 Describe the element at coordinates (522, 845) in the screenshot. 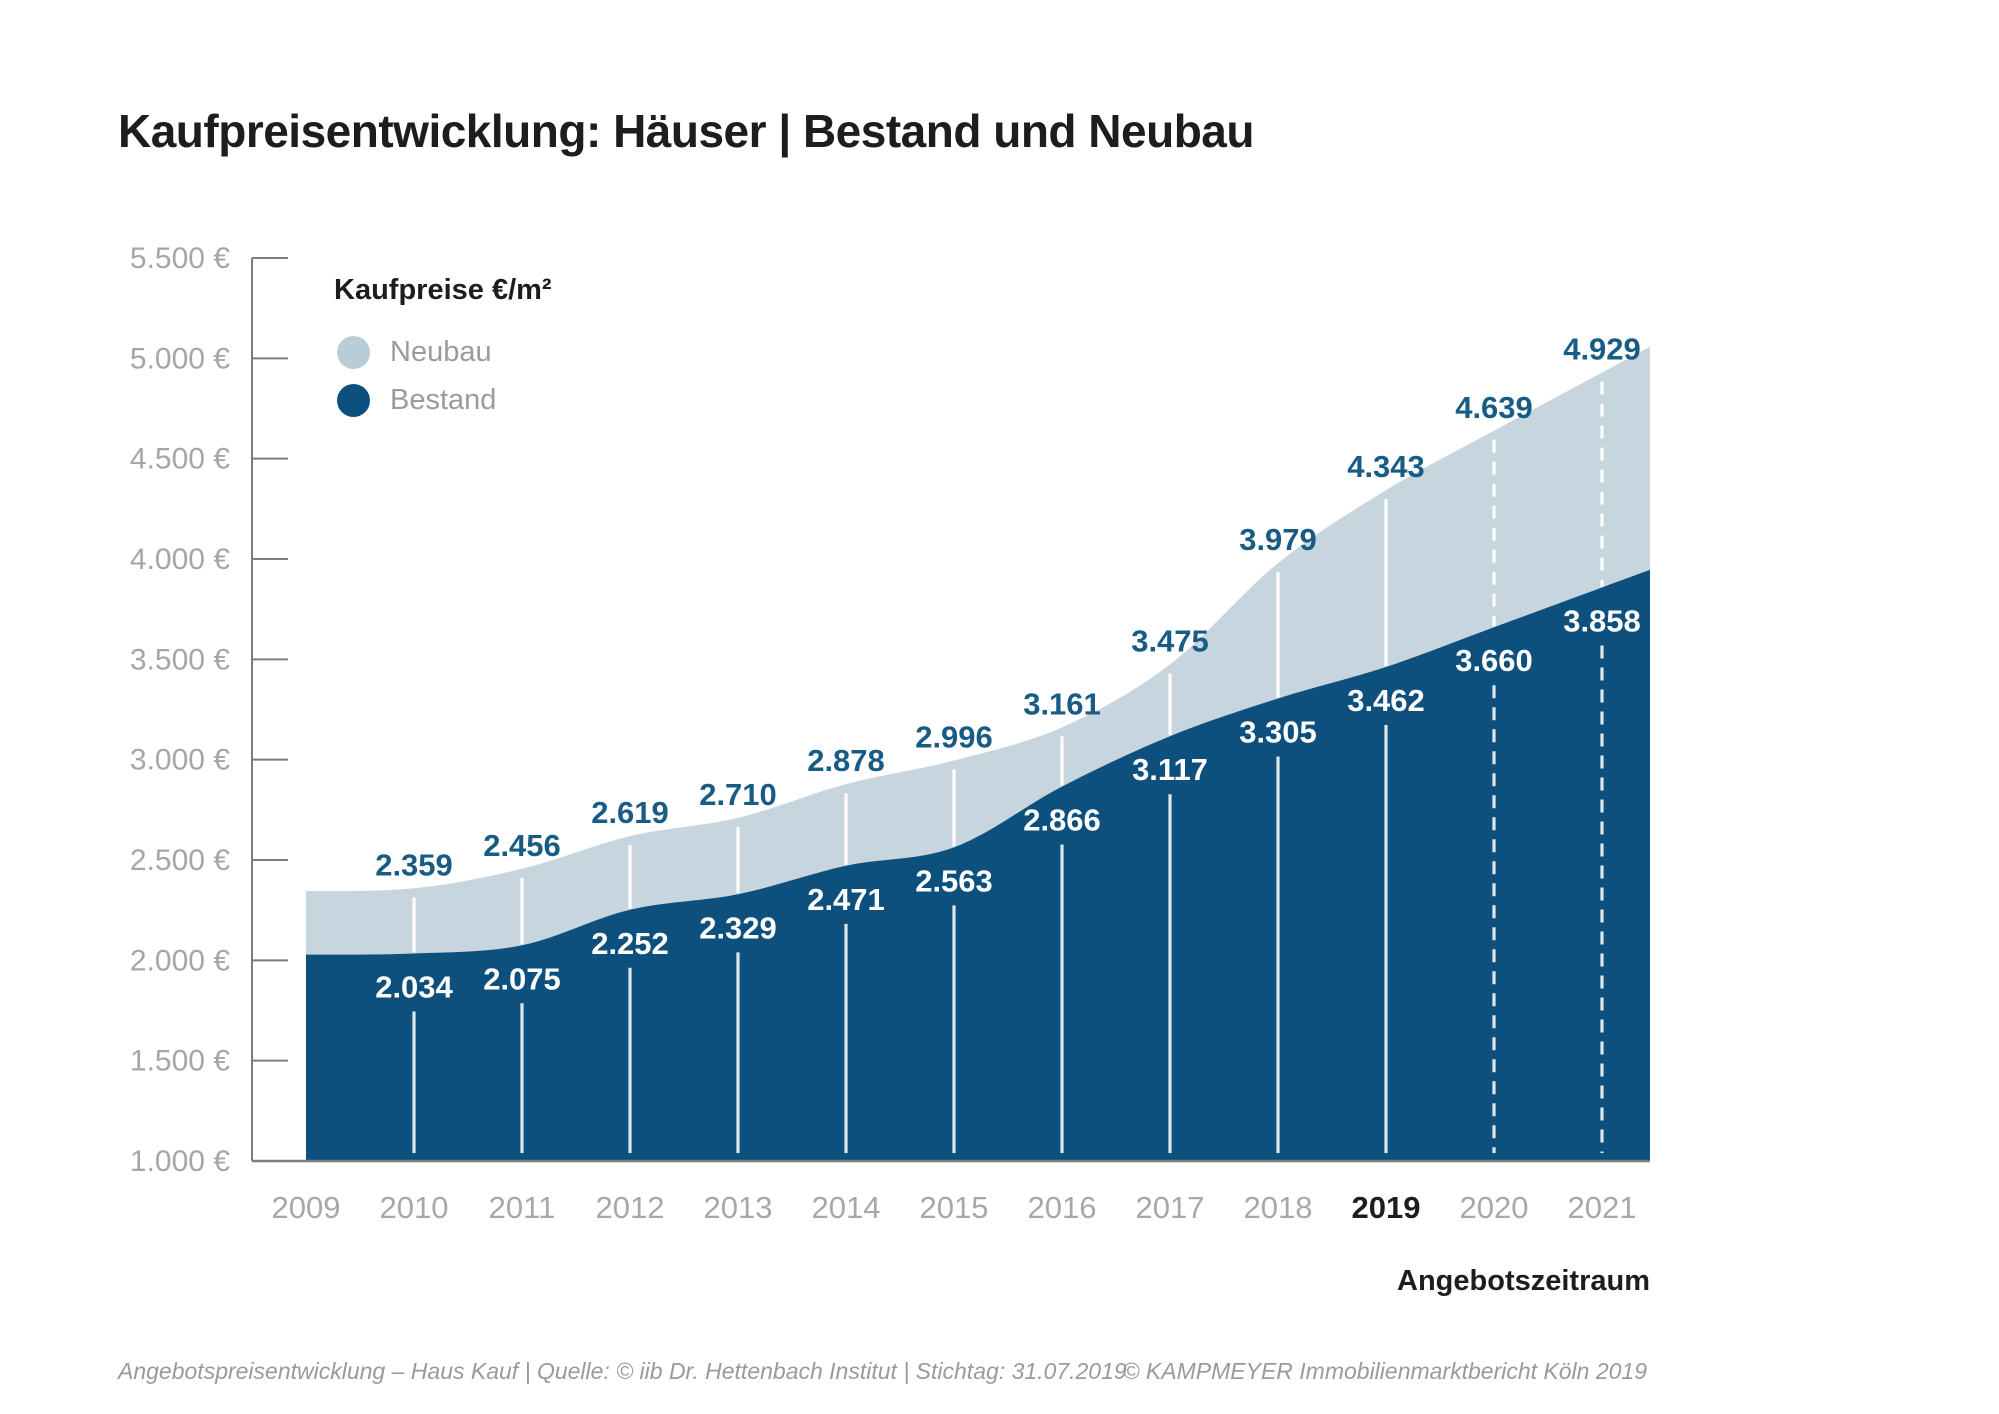

I see `neubau-value-label: 2.456` at that location.